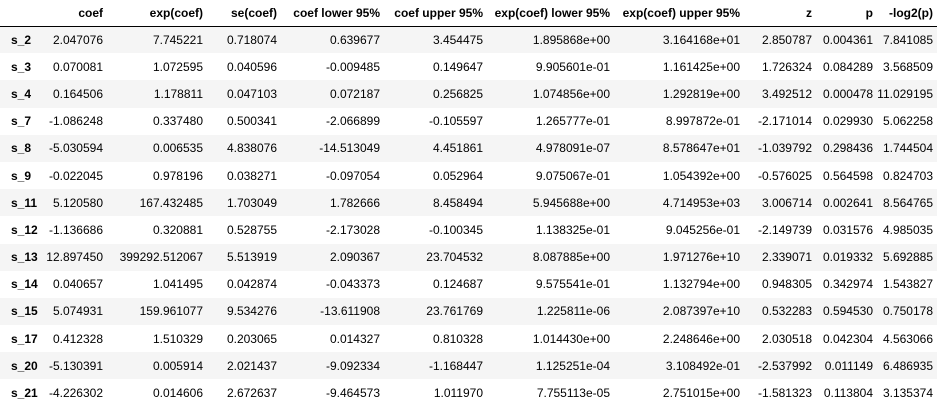 The height and width of the screenshot is (407, 937). What do you see at coordinates (571, 257) in the screenshot?
I see `table-cell: 8.087885e+00` at bounding box center [571, 257].